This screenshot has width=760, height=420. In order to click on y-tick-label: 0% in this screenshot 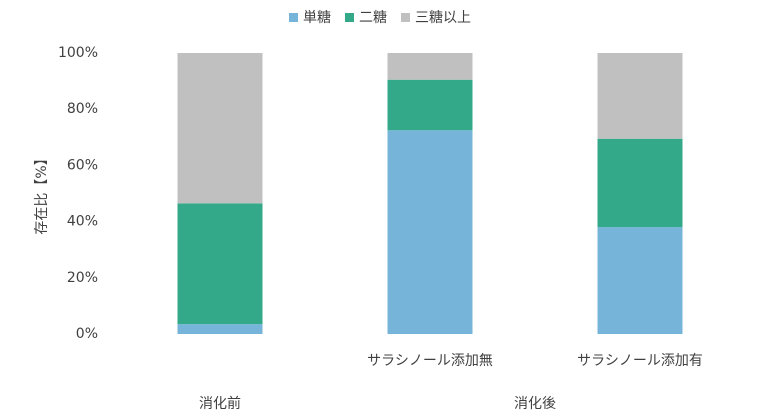, I will do `click(87, 334)`.